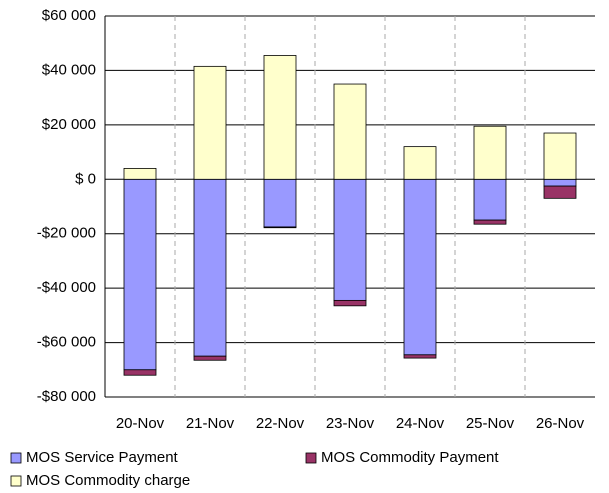  What do you see at coordinates (66, 287) in the screenshot?
I see `y-tick-label: -$40 000` at bounding box center [66, 287].